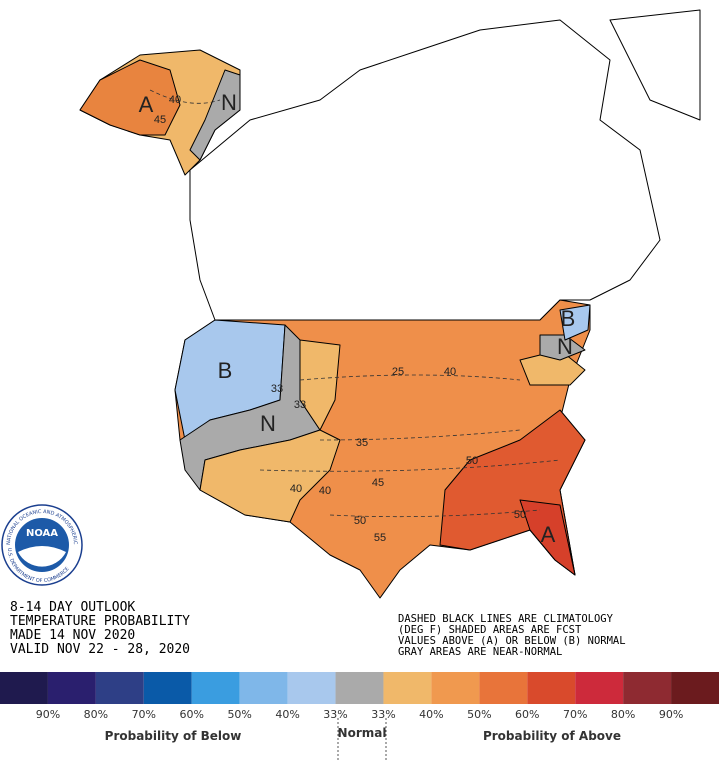  I want to click on logo-wave, so click(42, 556).